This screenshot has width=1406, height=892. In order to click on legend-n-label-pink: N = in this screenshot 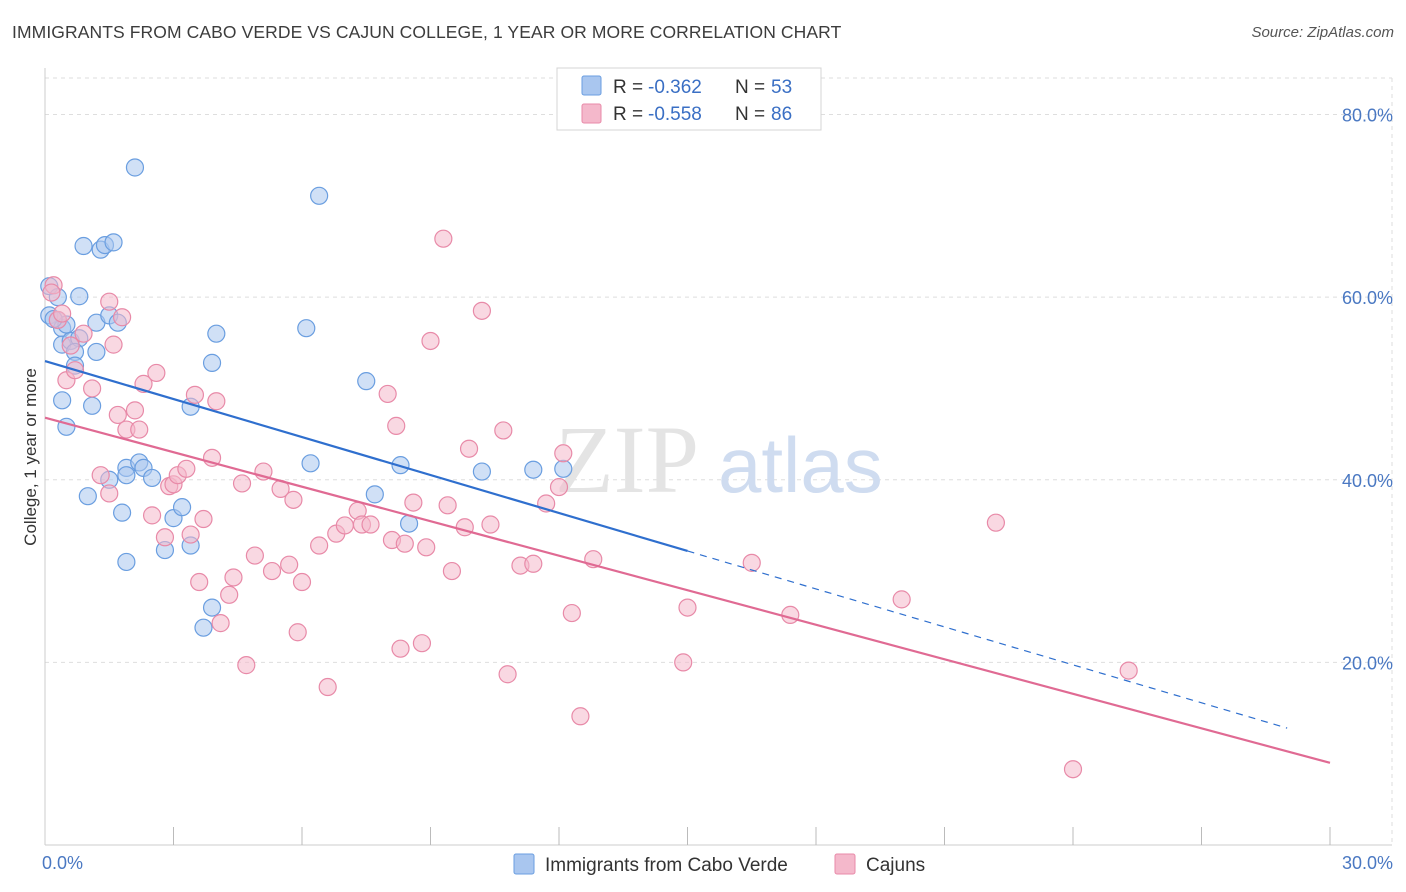, I will do `click(750, 114)`.